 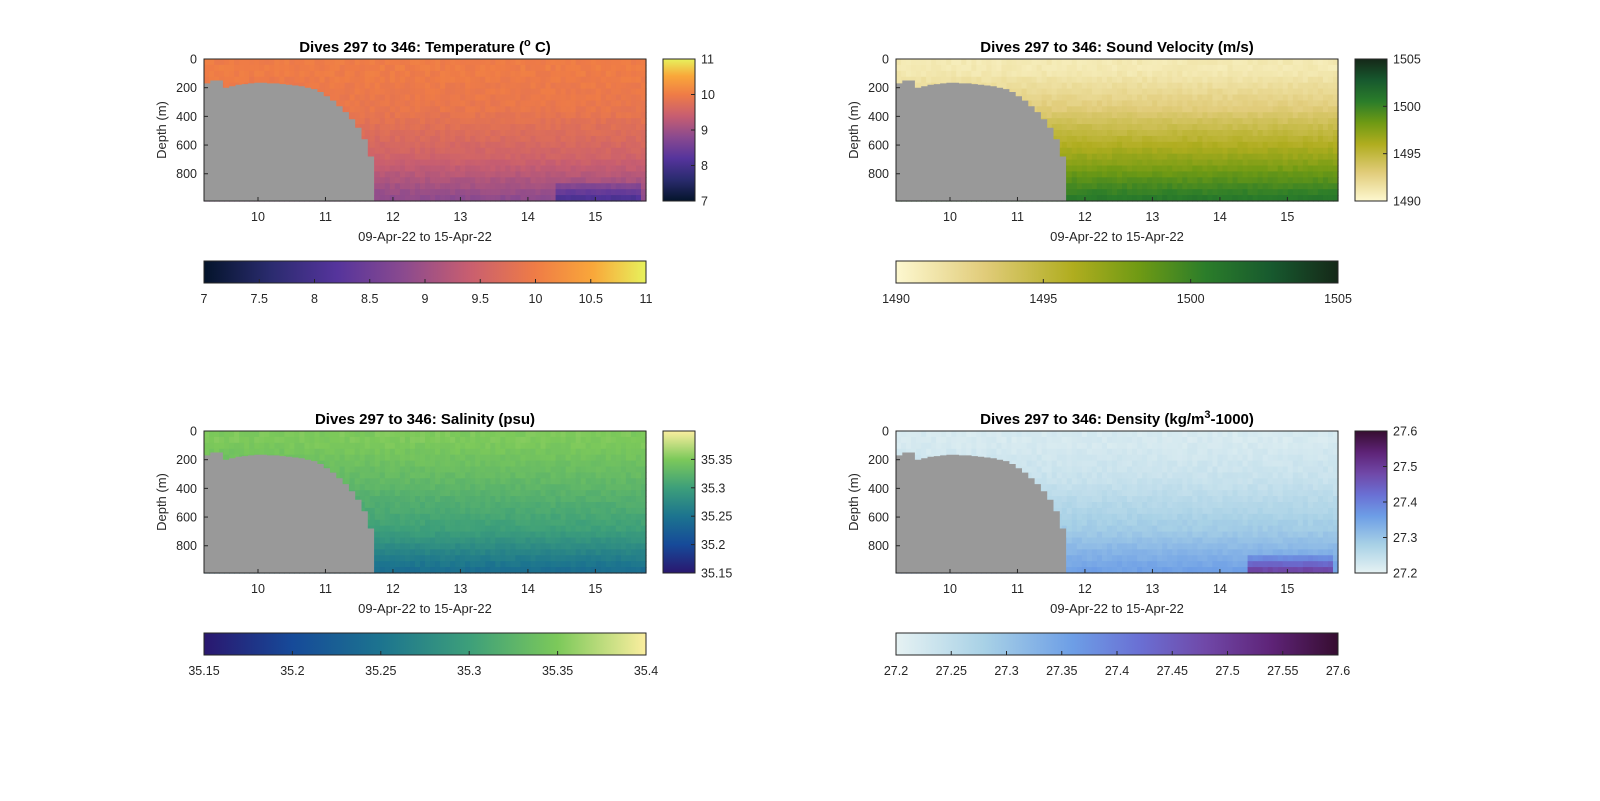 What do you see at coordinates (425, 46) in the screenshot?
I see `chart-title: Dives 297 to 346: Temperature (o C)` at bounding box center [425, 46].